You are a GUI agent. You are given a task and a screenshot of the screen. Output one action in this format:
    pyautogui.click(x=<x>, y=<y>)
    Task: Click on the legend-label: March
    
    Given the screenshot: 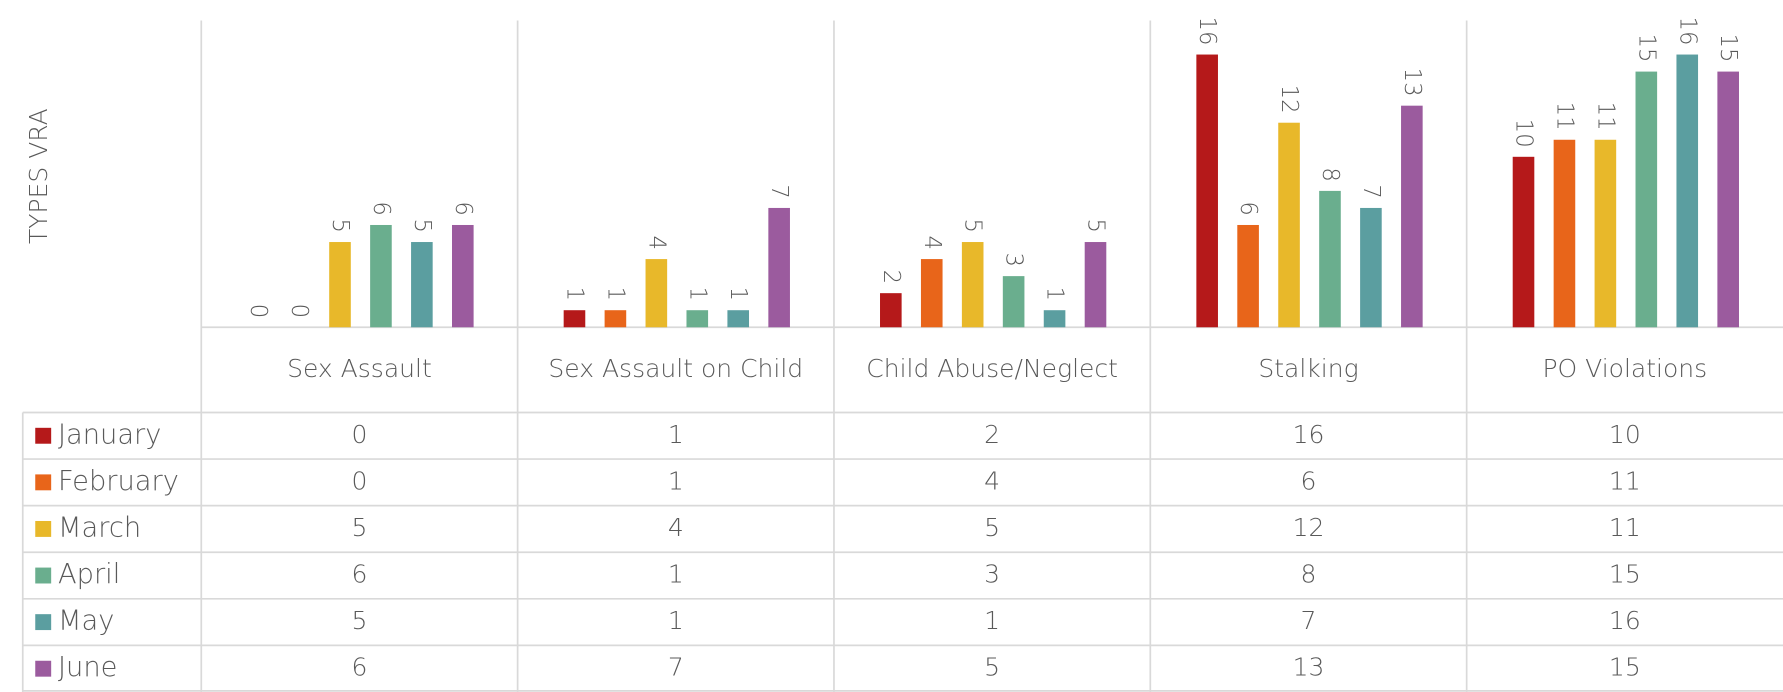 What is the action you would take?
    pyautogui.click(x=99, y=527)
    